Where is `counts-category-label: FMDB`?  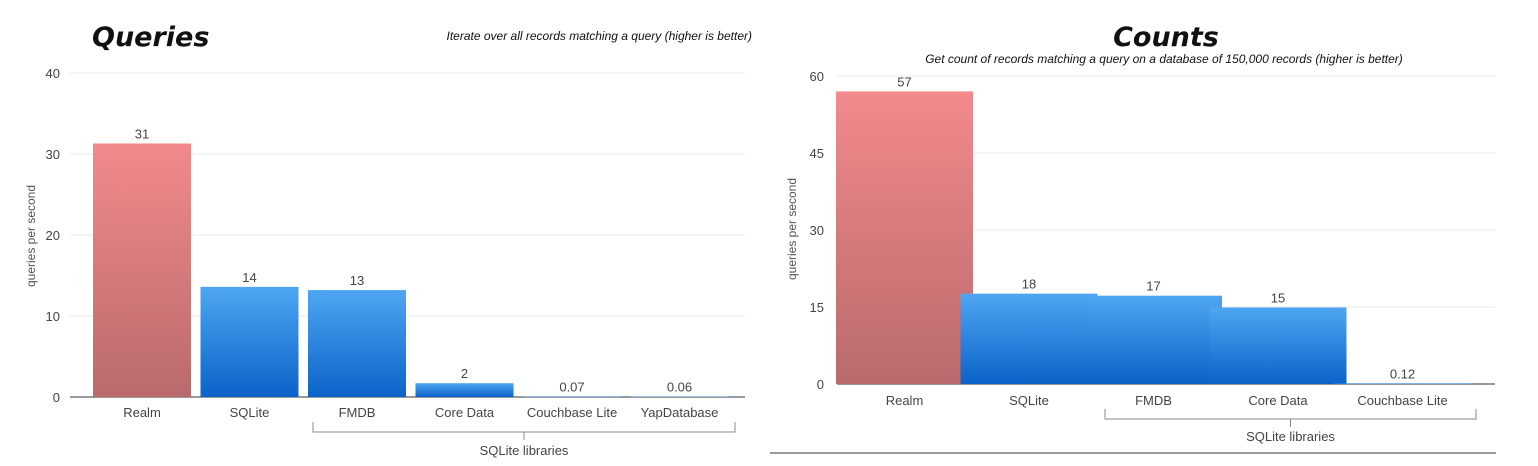 counts-category-label: FMDB is located at coordinates (1153, 400).